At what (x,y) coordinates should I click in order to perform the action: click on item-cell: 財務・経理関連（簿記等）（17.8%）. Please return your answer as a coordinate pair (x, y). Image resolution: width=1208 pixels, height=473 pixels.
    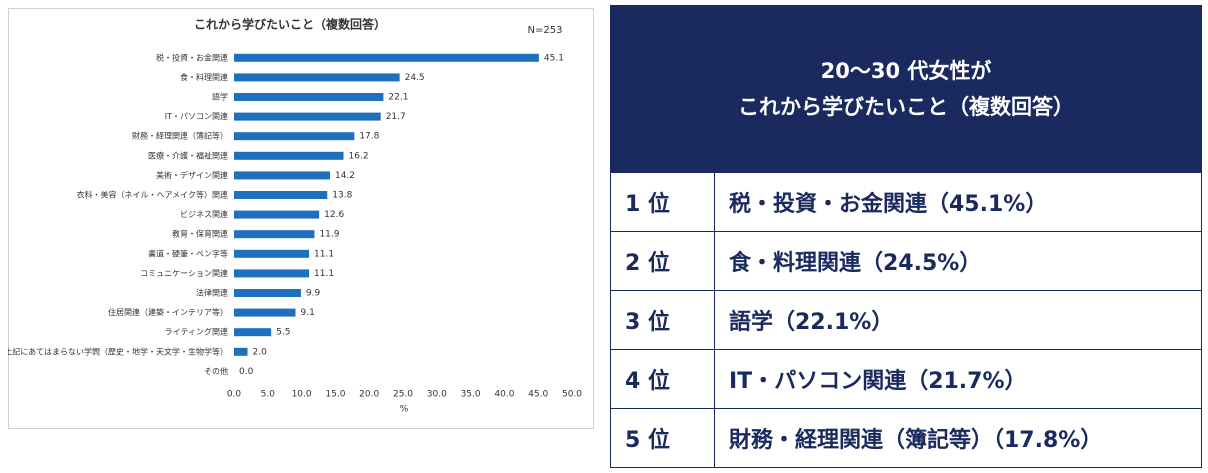
    Looking at the image, I should click on (958, 438).